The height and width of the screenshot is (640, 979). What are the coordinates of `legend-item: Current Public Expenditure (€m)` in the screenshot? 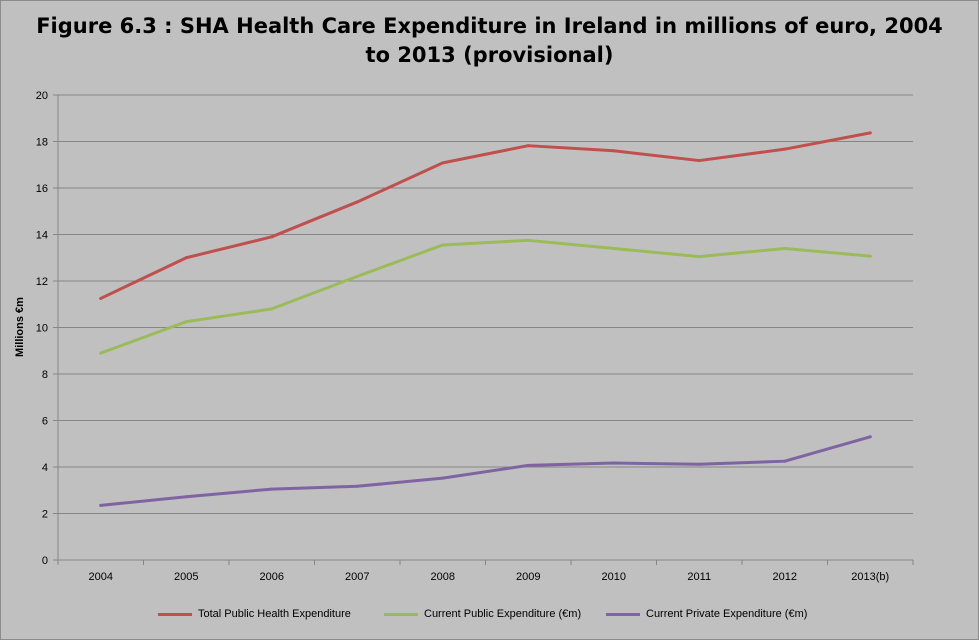 It's located at (482, 614).